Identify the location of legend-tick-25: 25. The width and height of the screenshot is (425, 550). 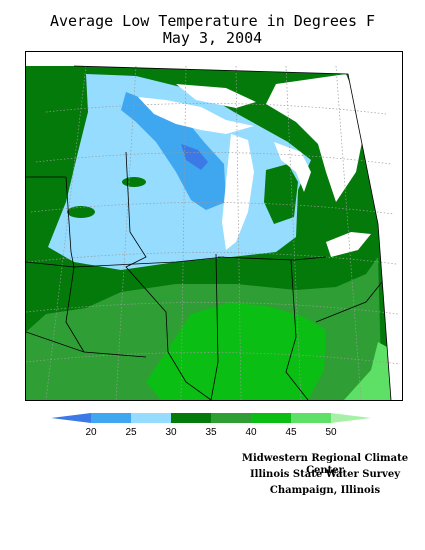
(131, 432).